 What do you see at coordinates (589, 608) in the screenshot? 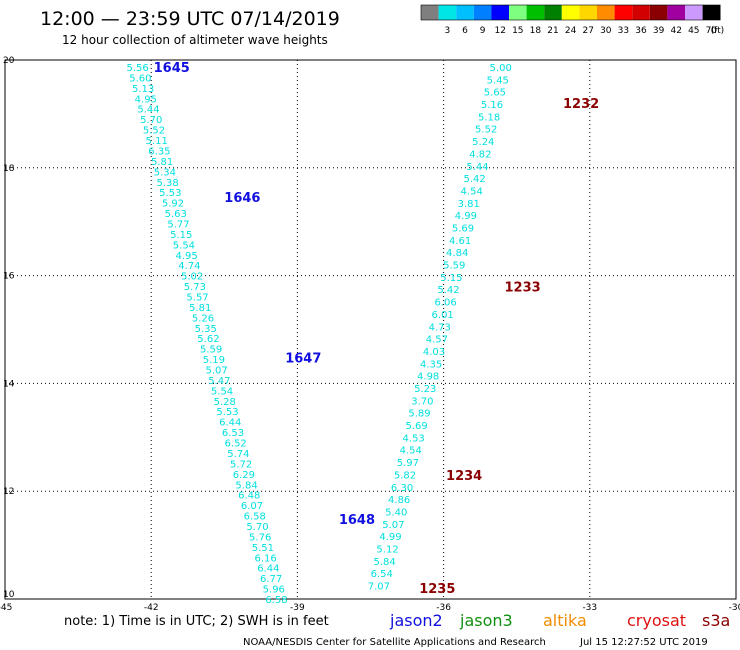
I see `x-tick-label: -33` at bounding box center [589, 608].